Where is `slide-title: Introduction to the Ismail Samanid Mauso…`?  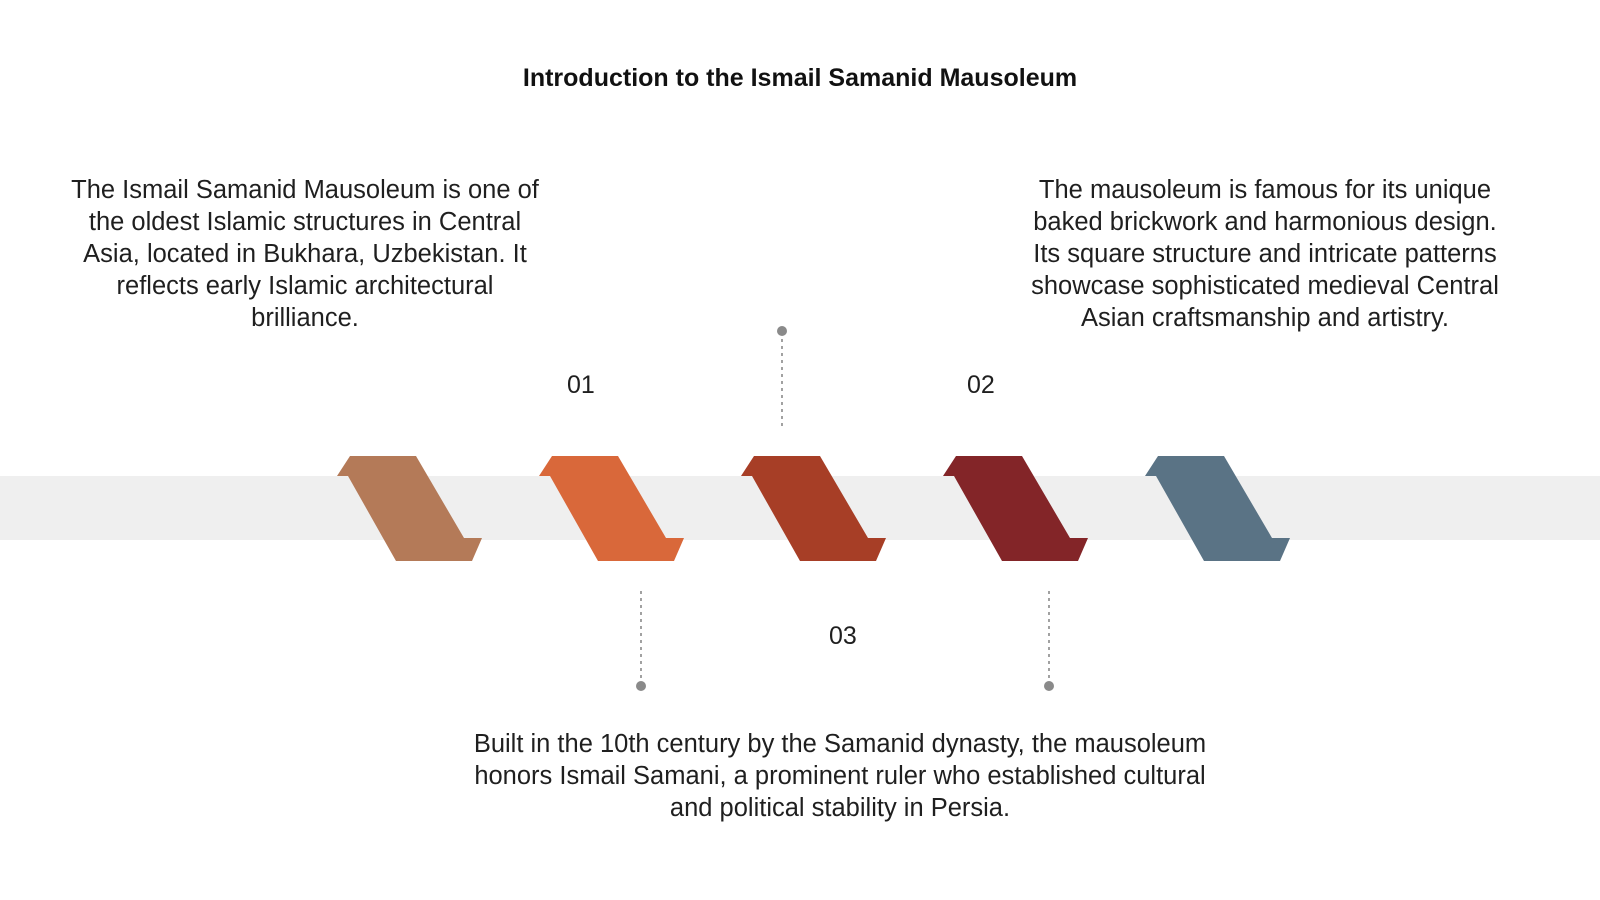
slide-title: Introduction to the Ismail Samanid Mauso… is located at coordinates (800, 78).